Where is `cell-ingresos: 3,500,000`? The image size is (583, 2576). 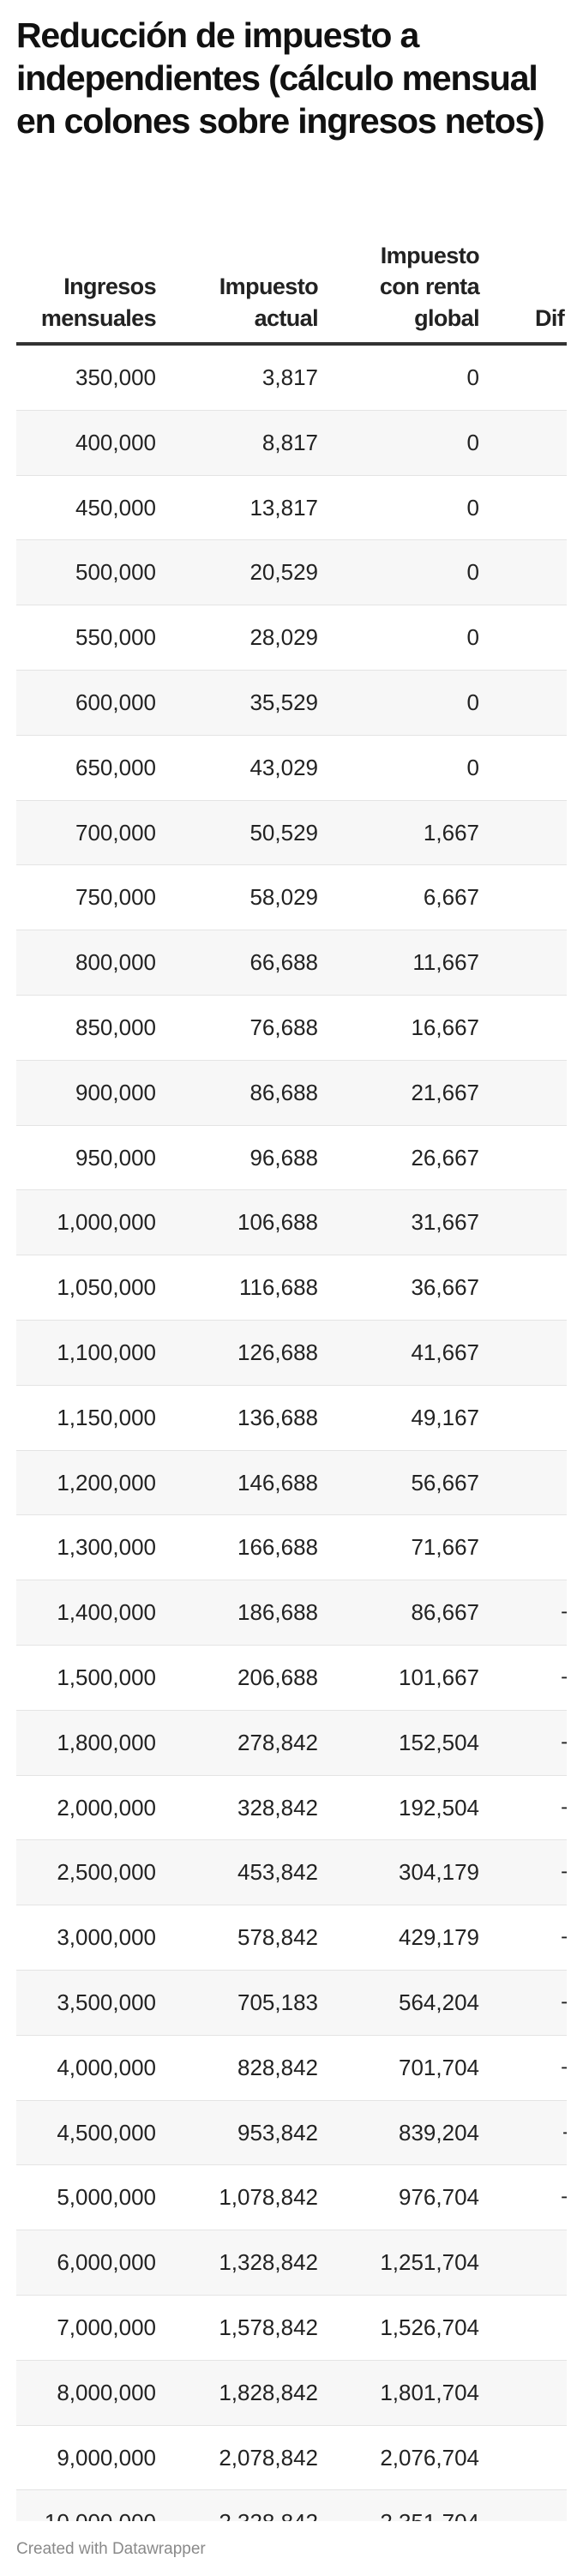
cell-ingresos: 3,500,000 is located at coordinates (106, 2002).